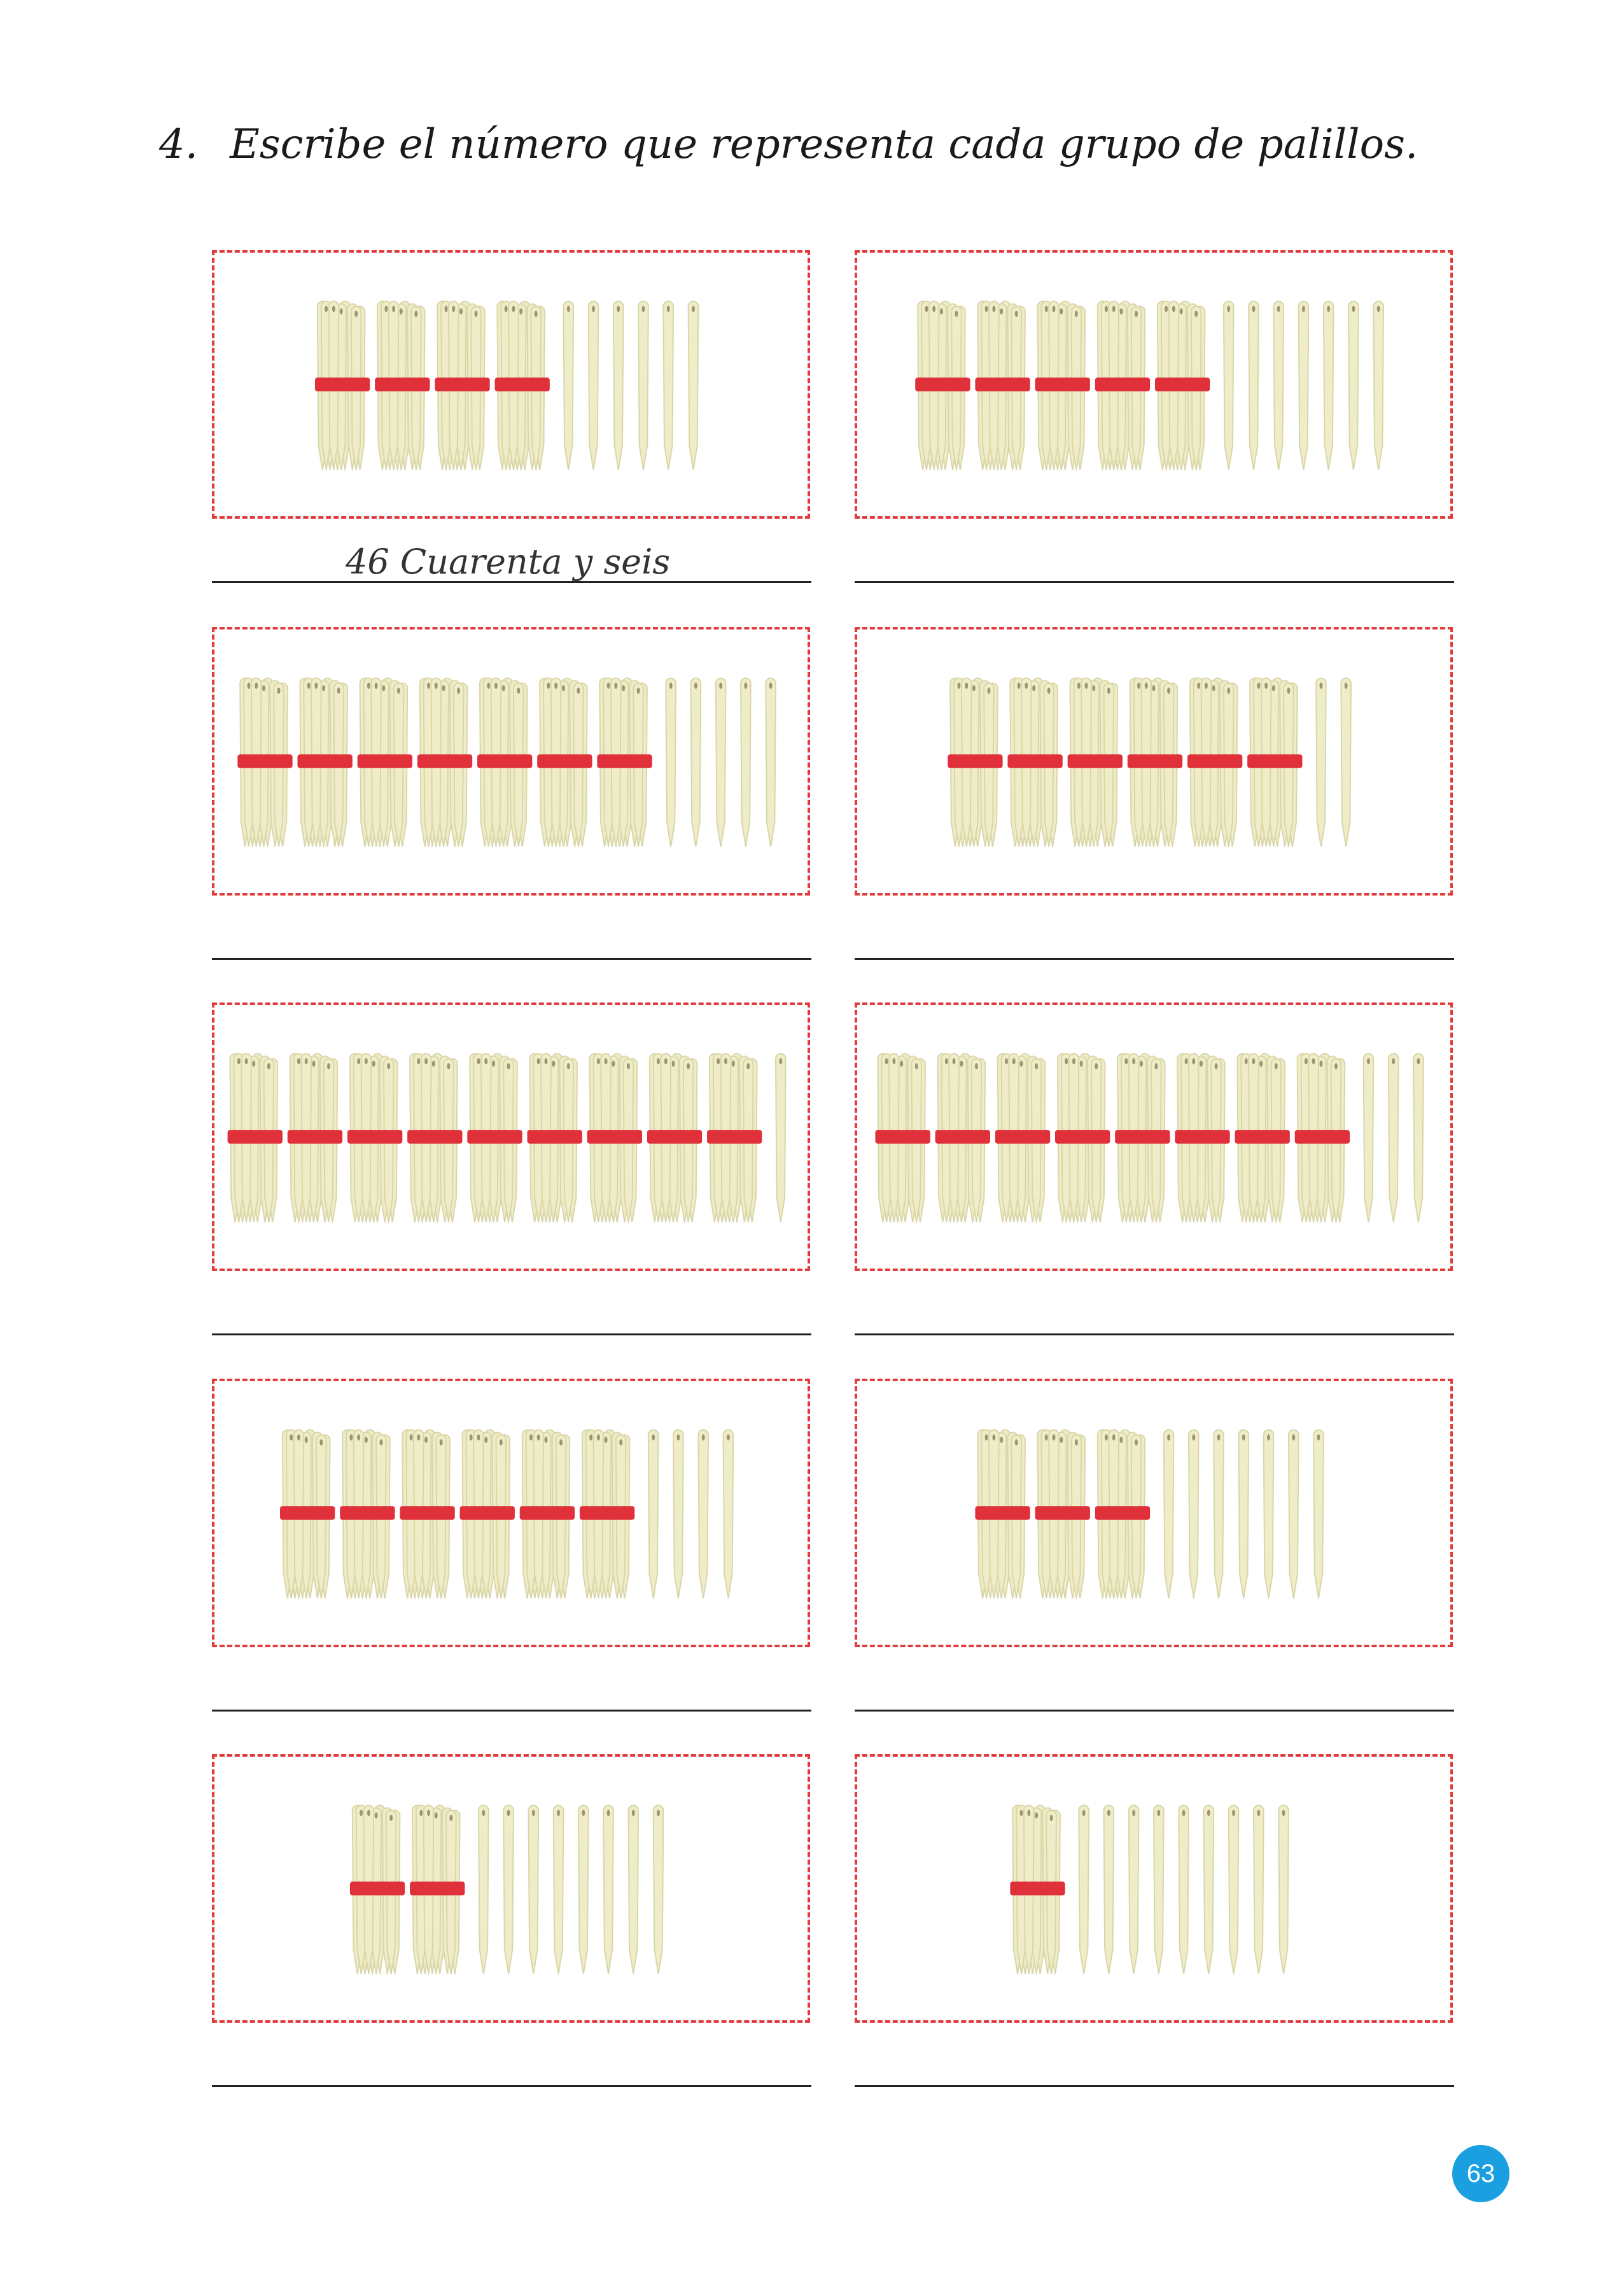  What do you see at coordinates (179, 144) in the screenshot?
I see `exercise-number: 4.` at bounding box center [179, 144].